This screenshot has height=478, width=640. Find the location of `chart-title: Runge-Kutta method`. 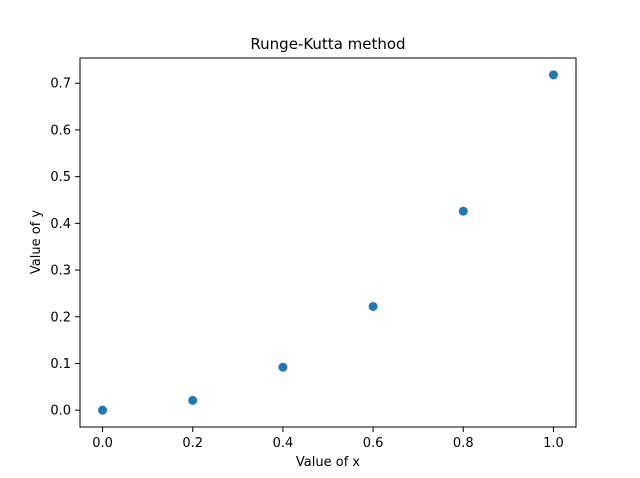

chart-title: Runge-Kutta method is located at coordinates (327, 44).